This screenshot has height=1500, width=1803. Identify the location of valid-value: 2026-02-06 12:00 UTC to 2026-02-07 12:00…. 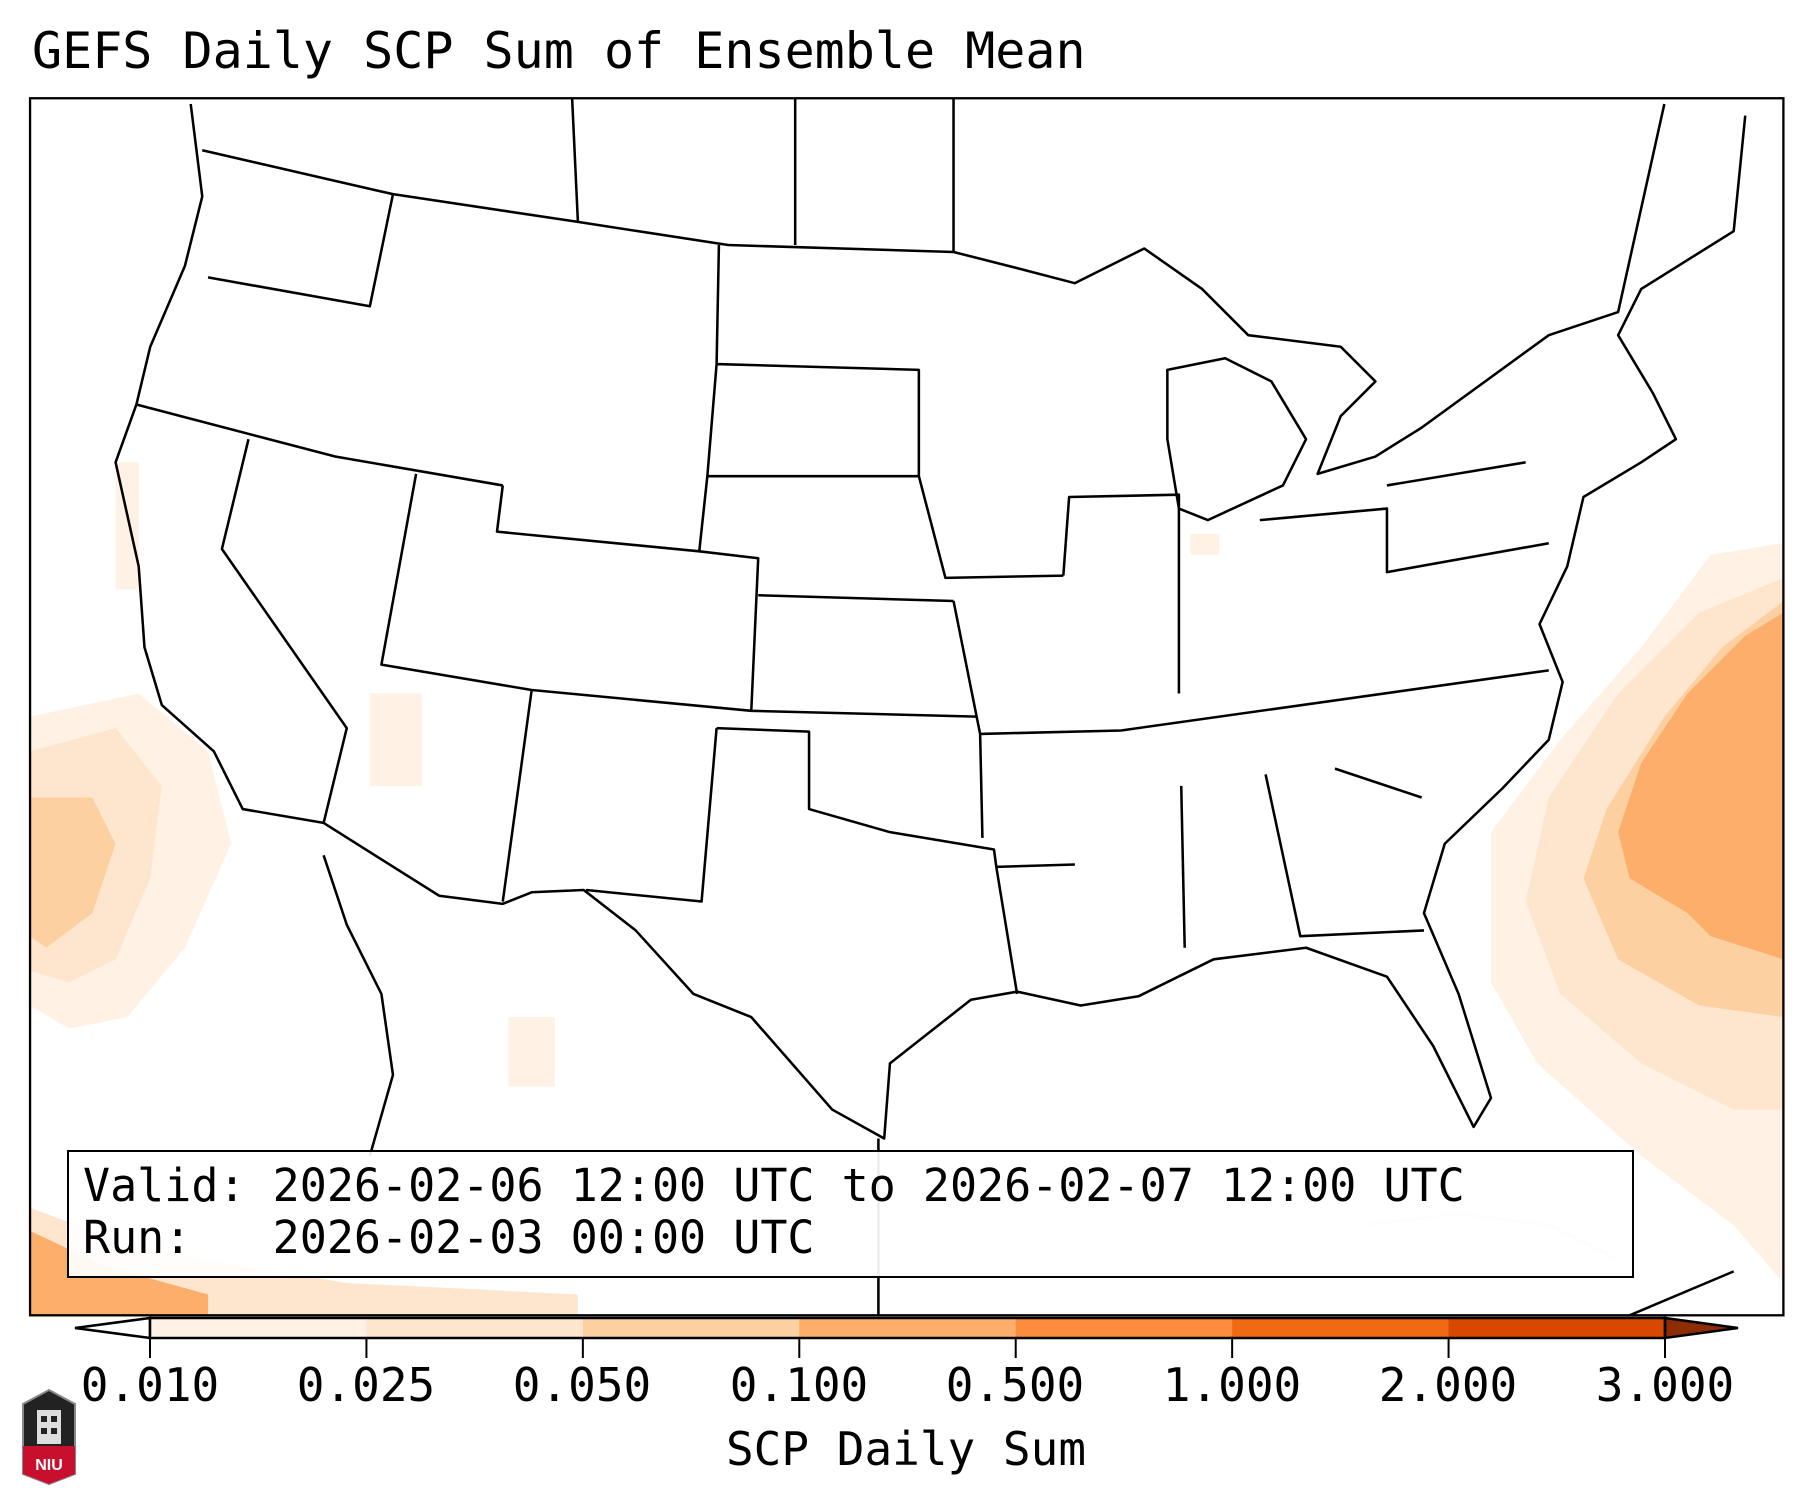
(868, 1185).